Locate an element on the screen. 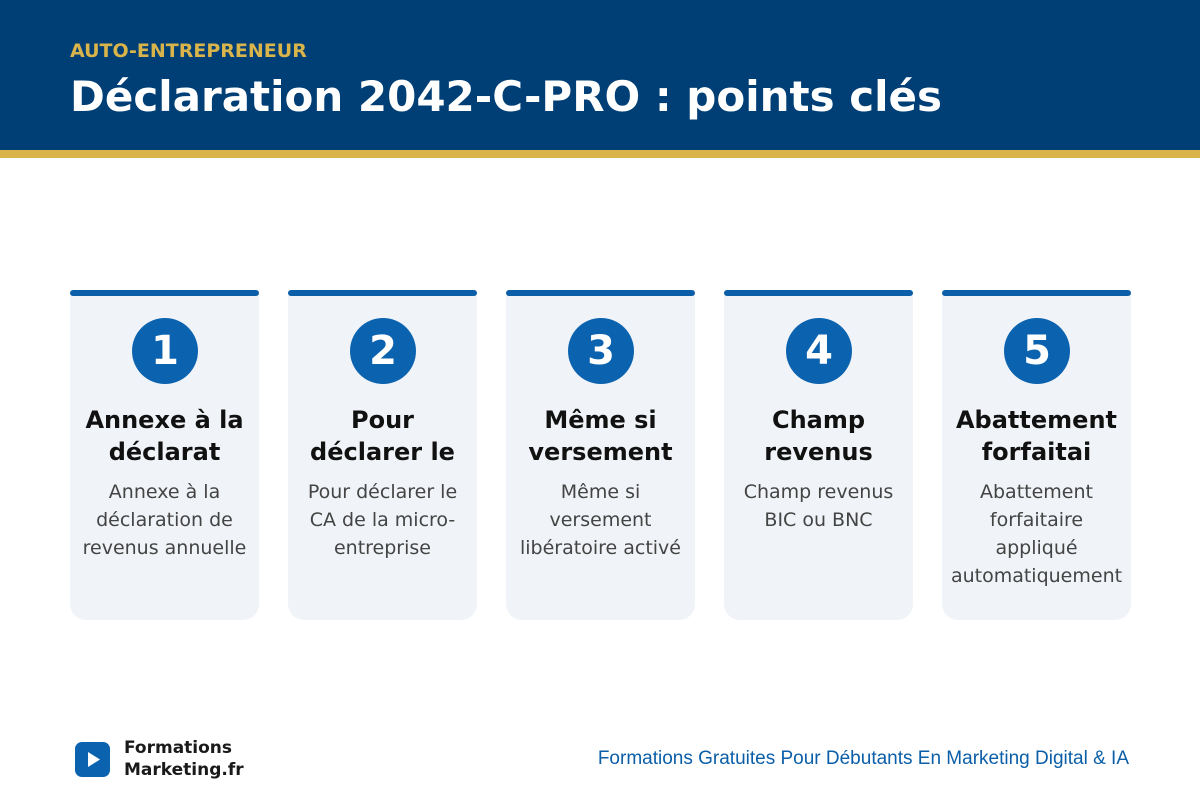 The image size is (1200, 800). card: 4 Champ revenus Champ revenus BIC ou BNC is located at coordinates (818, 455).